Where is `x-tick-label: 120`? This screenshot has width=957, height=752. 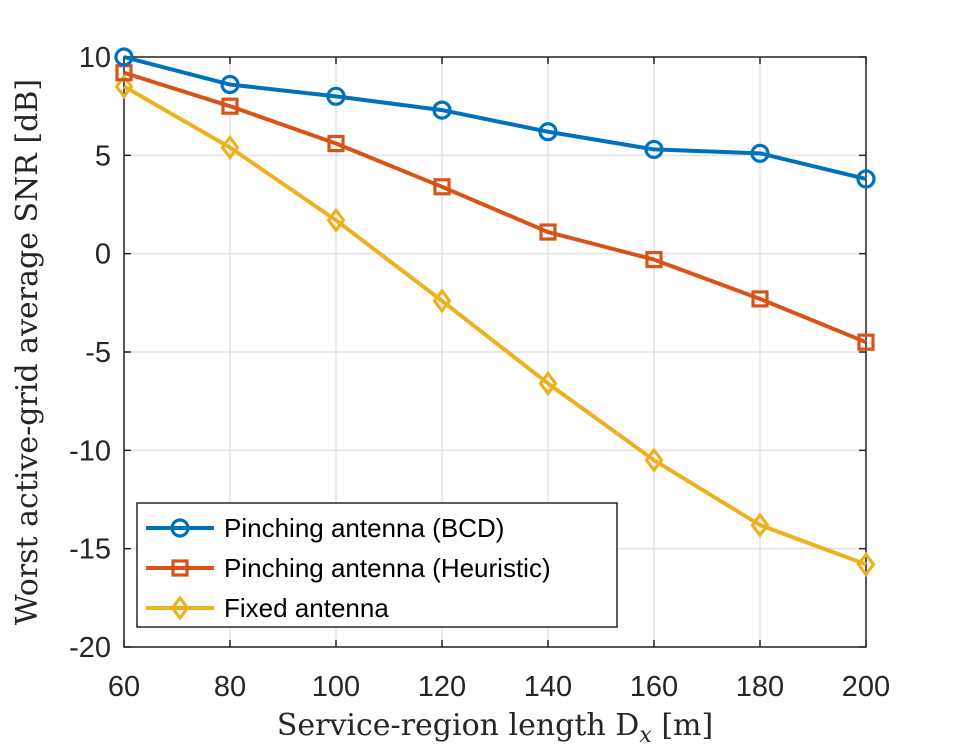 x-tick-label: 120 is located at coordinates (442, 687).